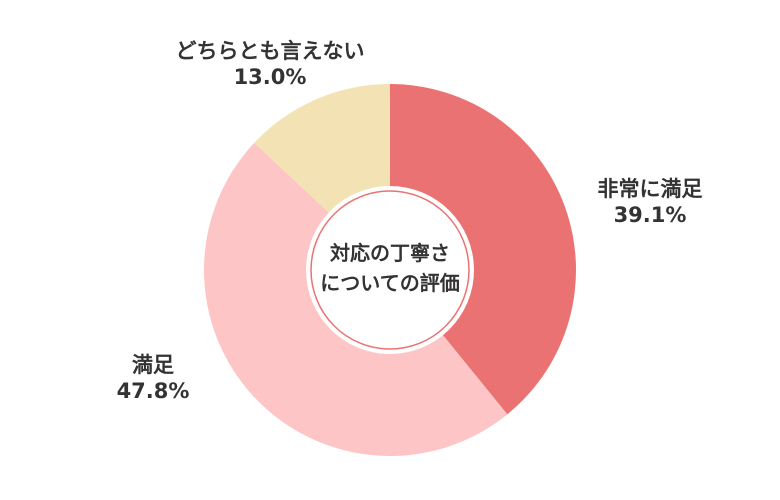 This screenshot has width=780, height=500. I want to click on slice-label-very-satisfied: 非常に満足 39.1%, so click(650, 202).